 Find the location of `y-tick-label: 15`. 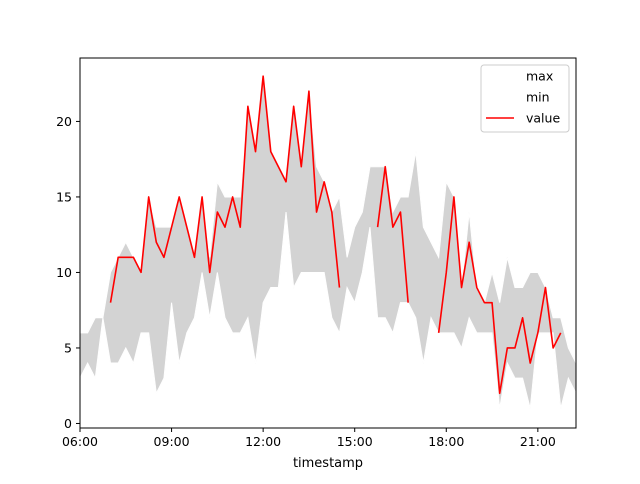

y-tick-label: 15 is located at coordinates (64, 196).